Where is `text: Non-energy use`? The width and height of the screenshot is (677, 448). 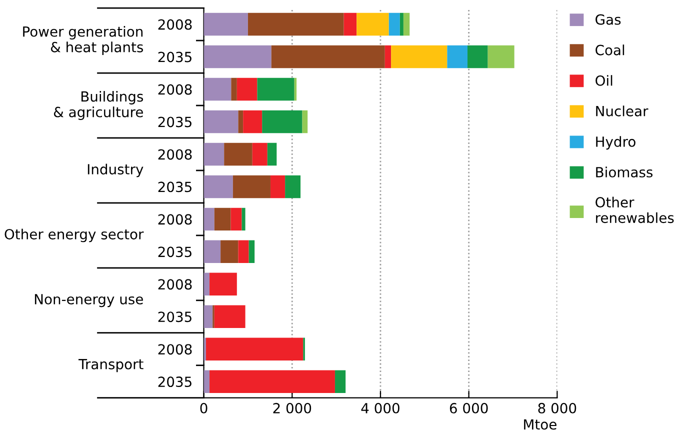 text: Non-energy use is located at coordinates (88, 301).